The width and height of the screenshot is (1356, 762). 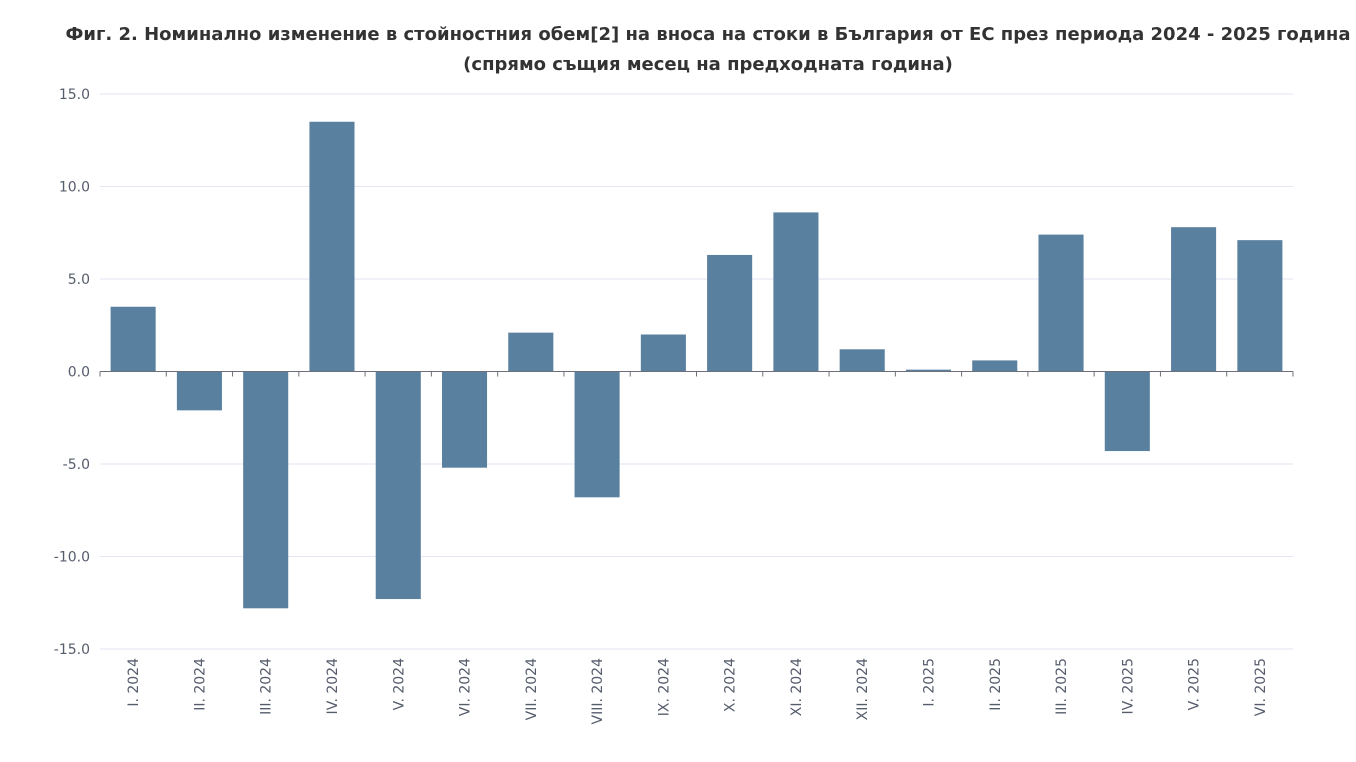 What do you see at coordinates (1261, 687) in the screenshot?
I see `x-category-label: VI. 2025` at bounding box center [1261, 687].